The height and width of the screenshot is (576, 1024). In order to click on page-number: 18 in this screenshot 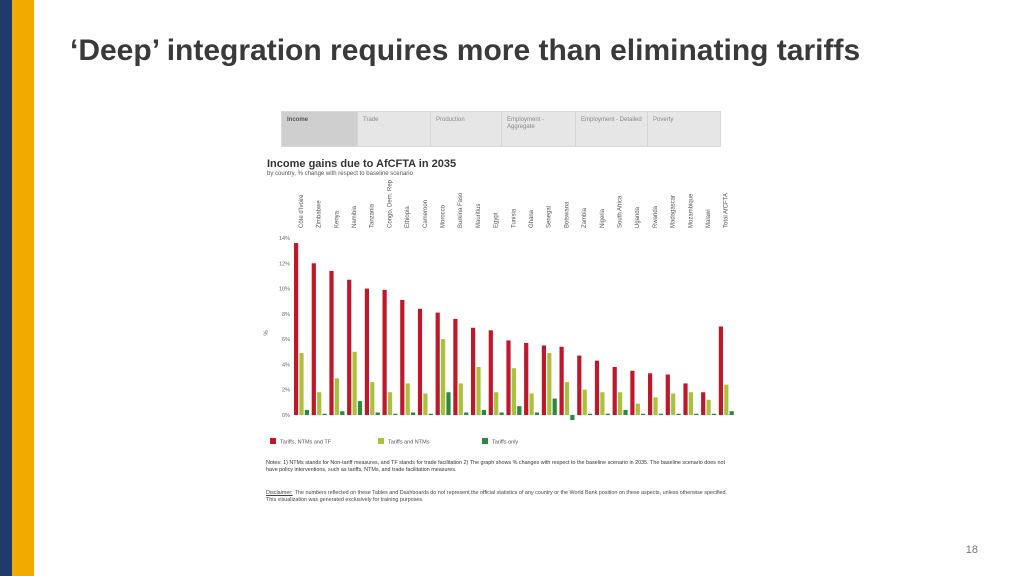, I will do `click(971, 550)`.